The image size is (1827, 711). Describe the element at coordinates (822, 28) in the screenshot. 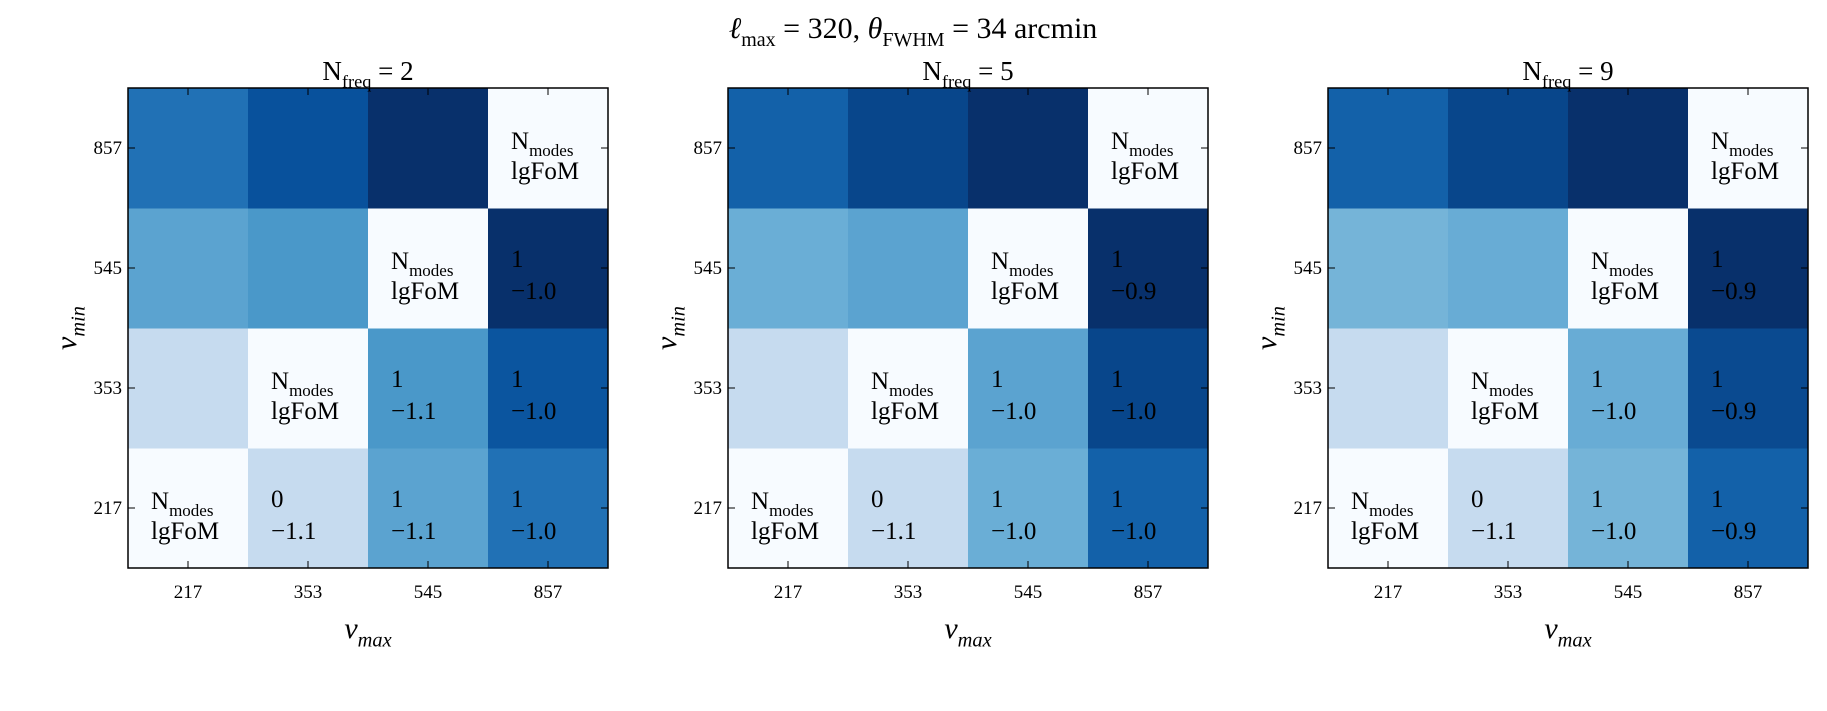

I see `title-part: = 320,` at that location.